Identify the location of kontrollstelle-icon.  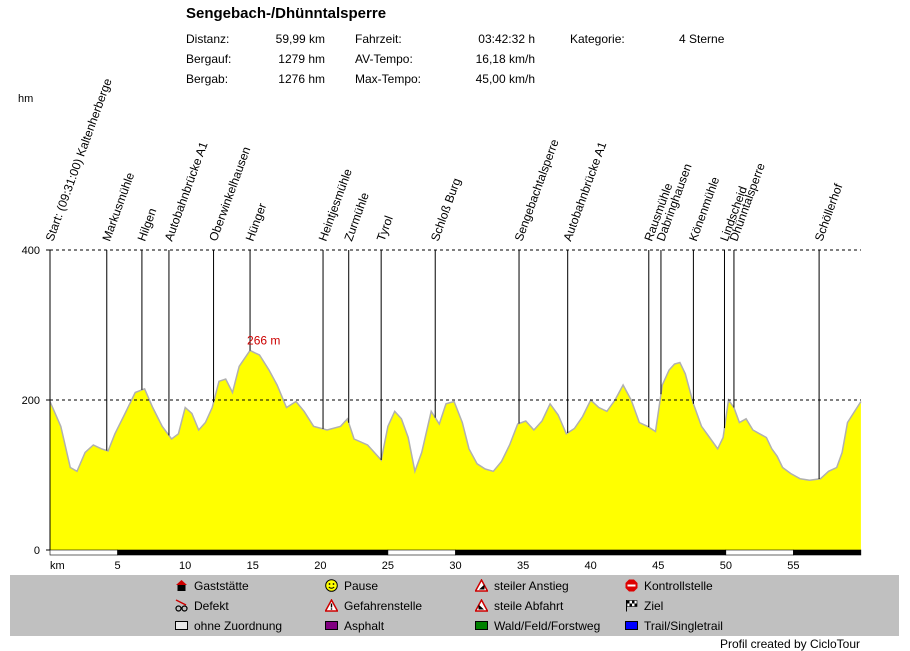
(631, 585).